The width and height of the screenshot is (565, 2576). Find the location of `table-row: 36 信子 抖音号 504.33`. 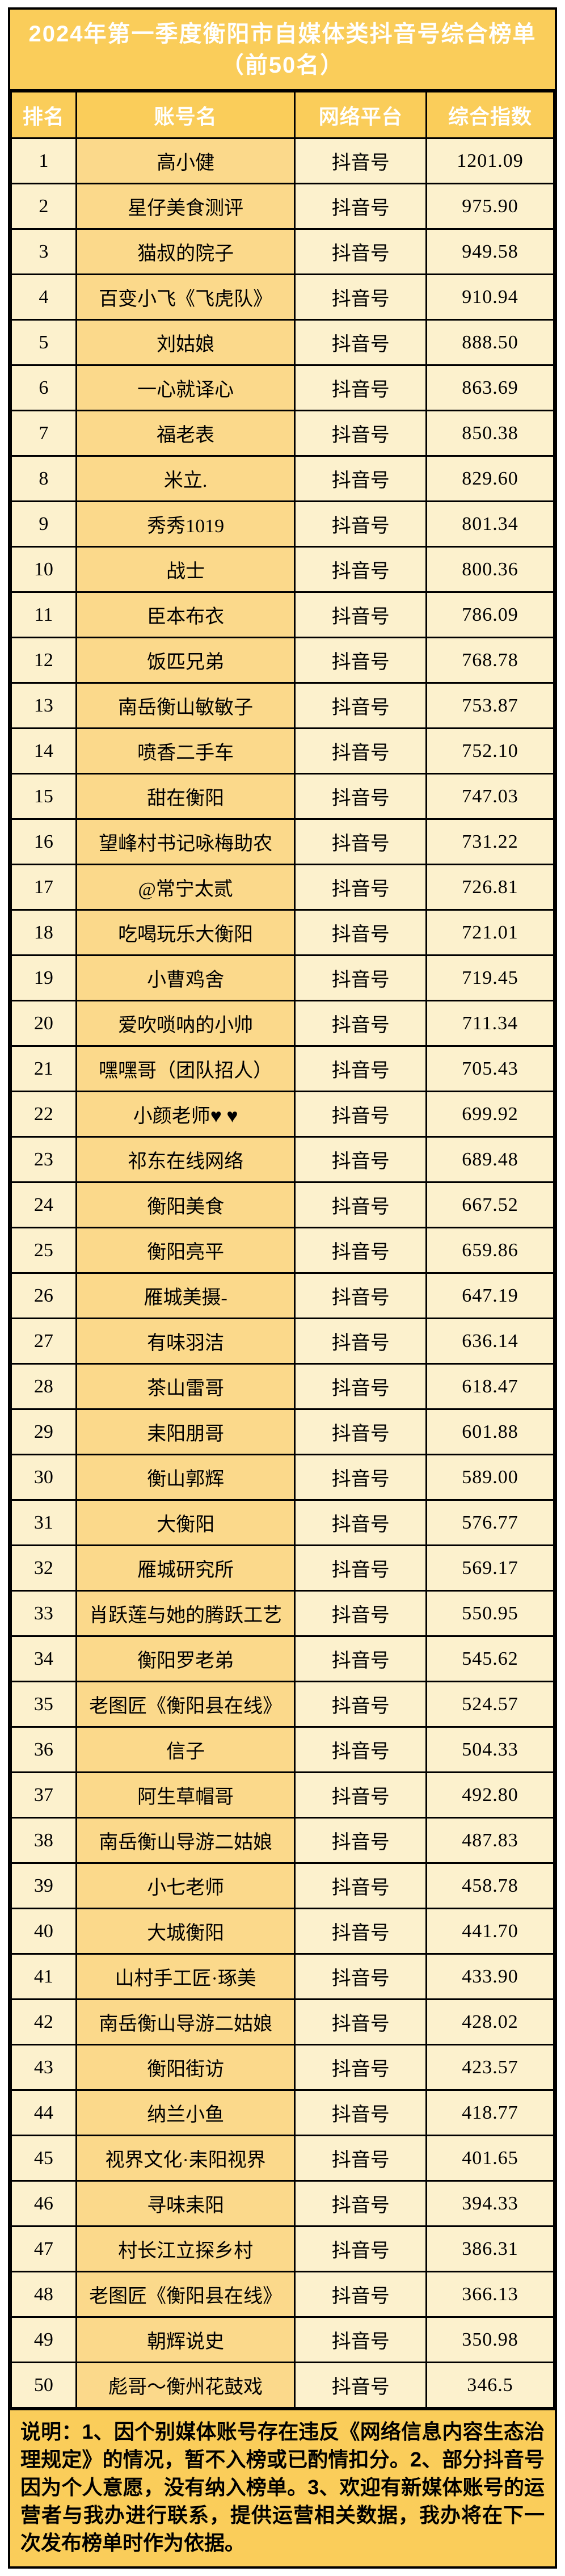

table-row: 36 信子 抖音号 504.33 is located at coordinates (282, 1750).